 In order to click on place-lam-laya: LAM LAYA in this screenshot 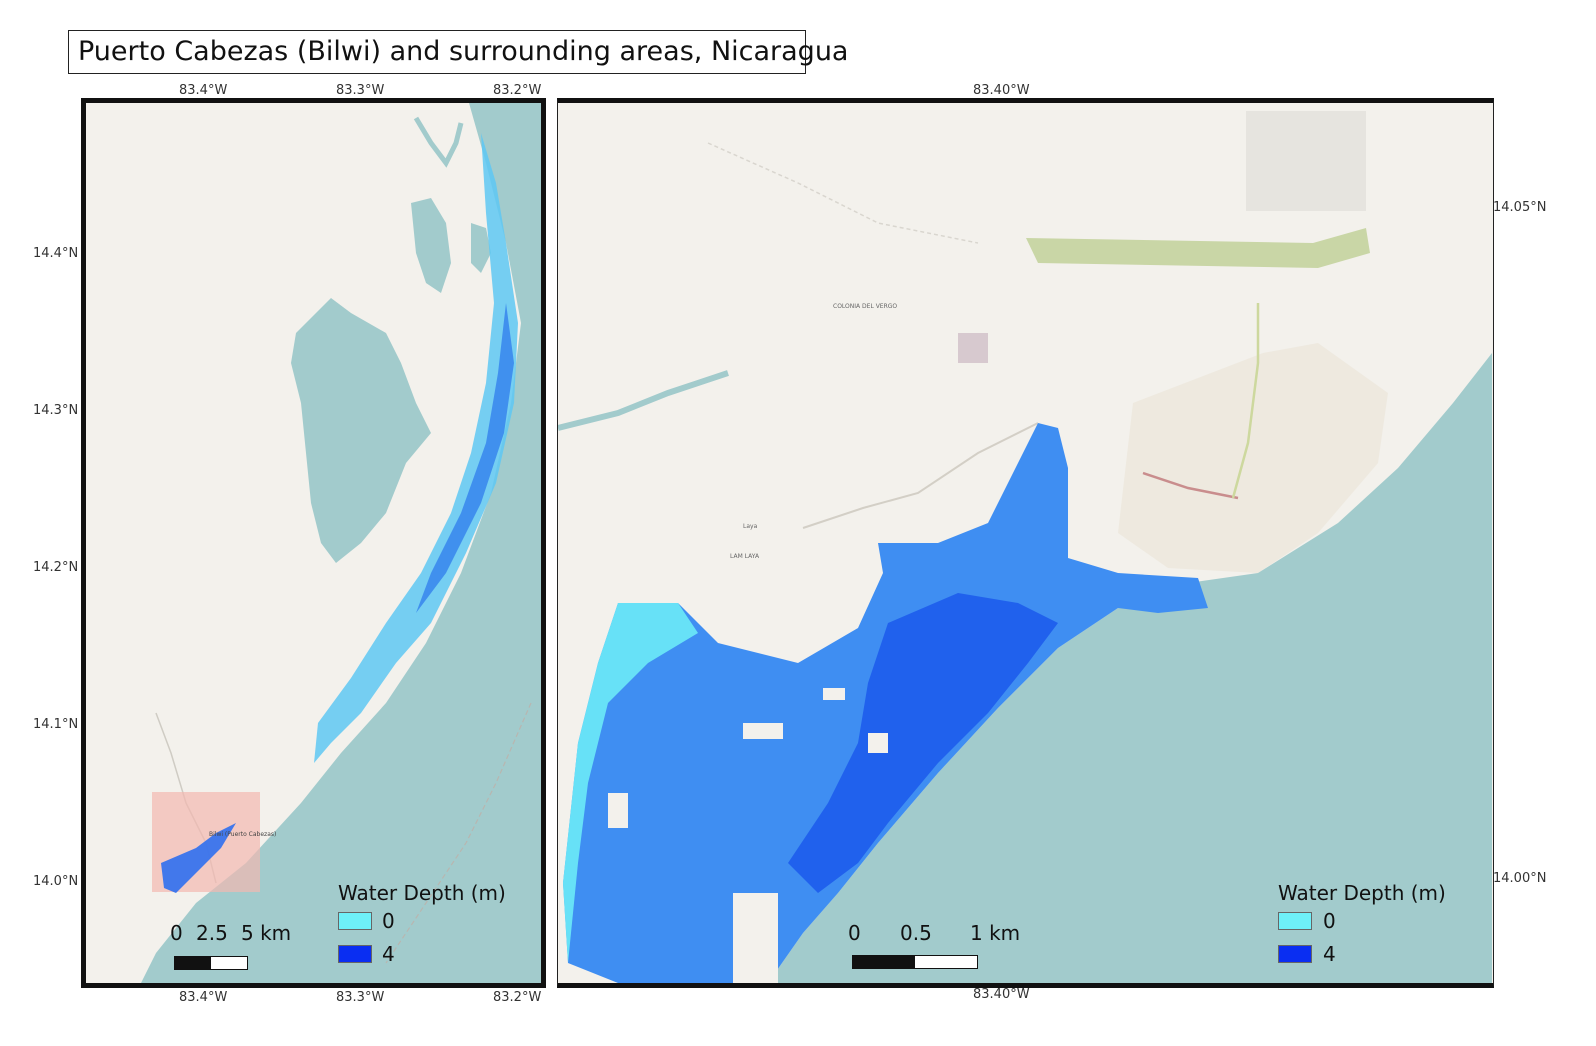, I will do `click(745, 556)`.